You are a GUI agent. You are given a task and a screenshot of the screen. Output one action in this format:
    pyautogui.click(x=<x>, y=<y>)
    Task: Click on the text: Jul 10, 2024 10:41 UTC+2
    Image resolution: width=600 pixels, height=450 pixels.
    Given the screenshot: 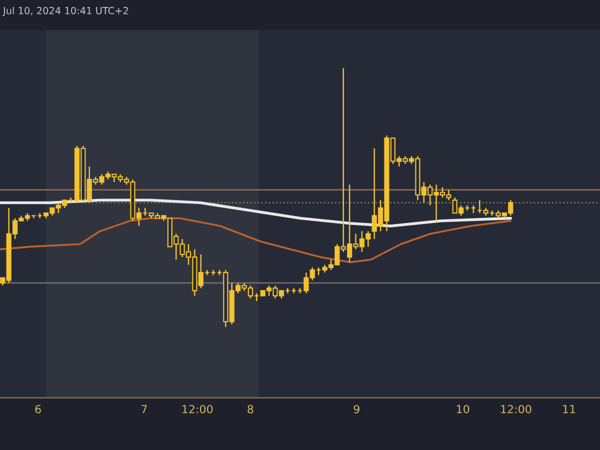 What is the action you would take?
    pyautogui.click(x=65, y=11)
    